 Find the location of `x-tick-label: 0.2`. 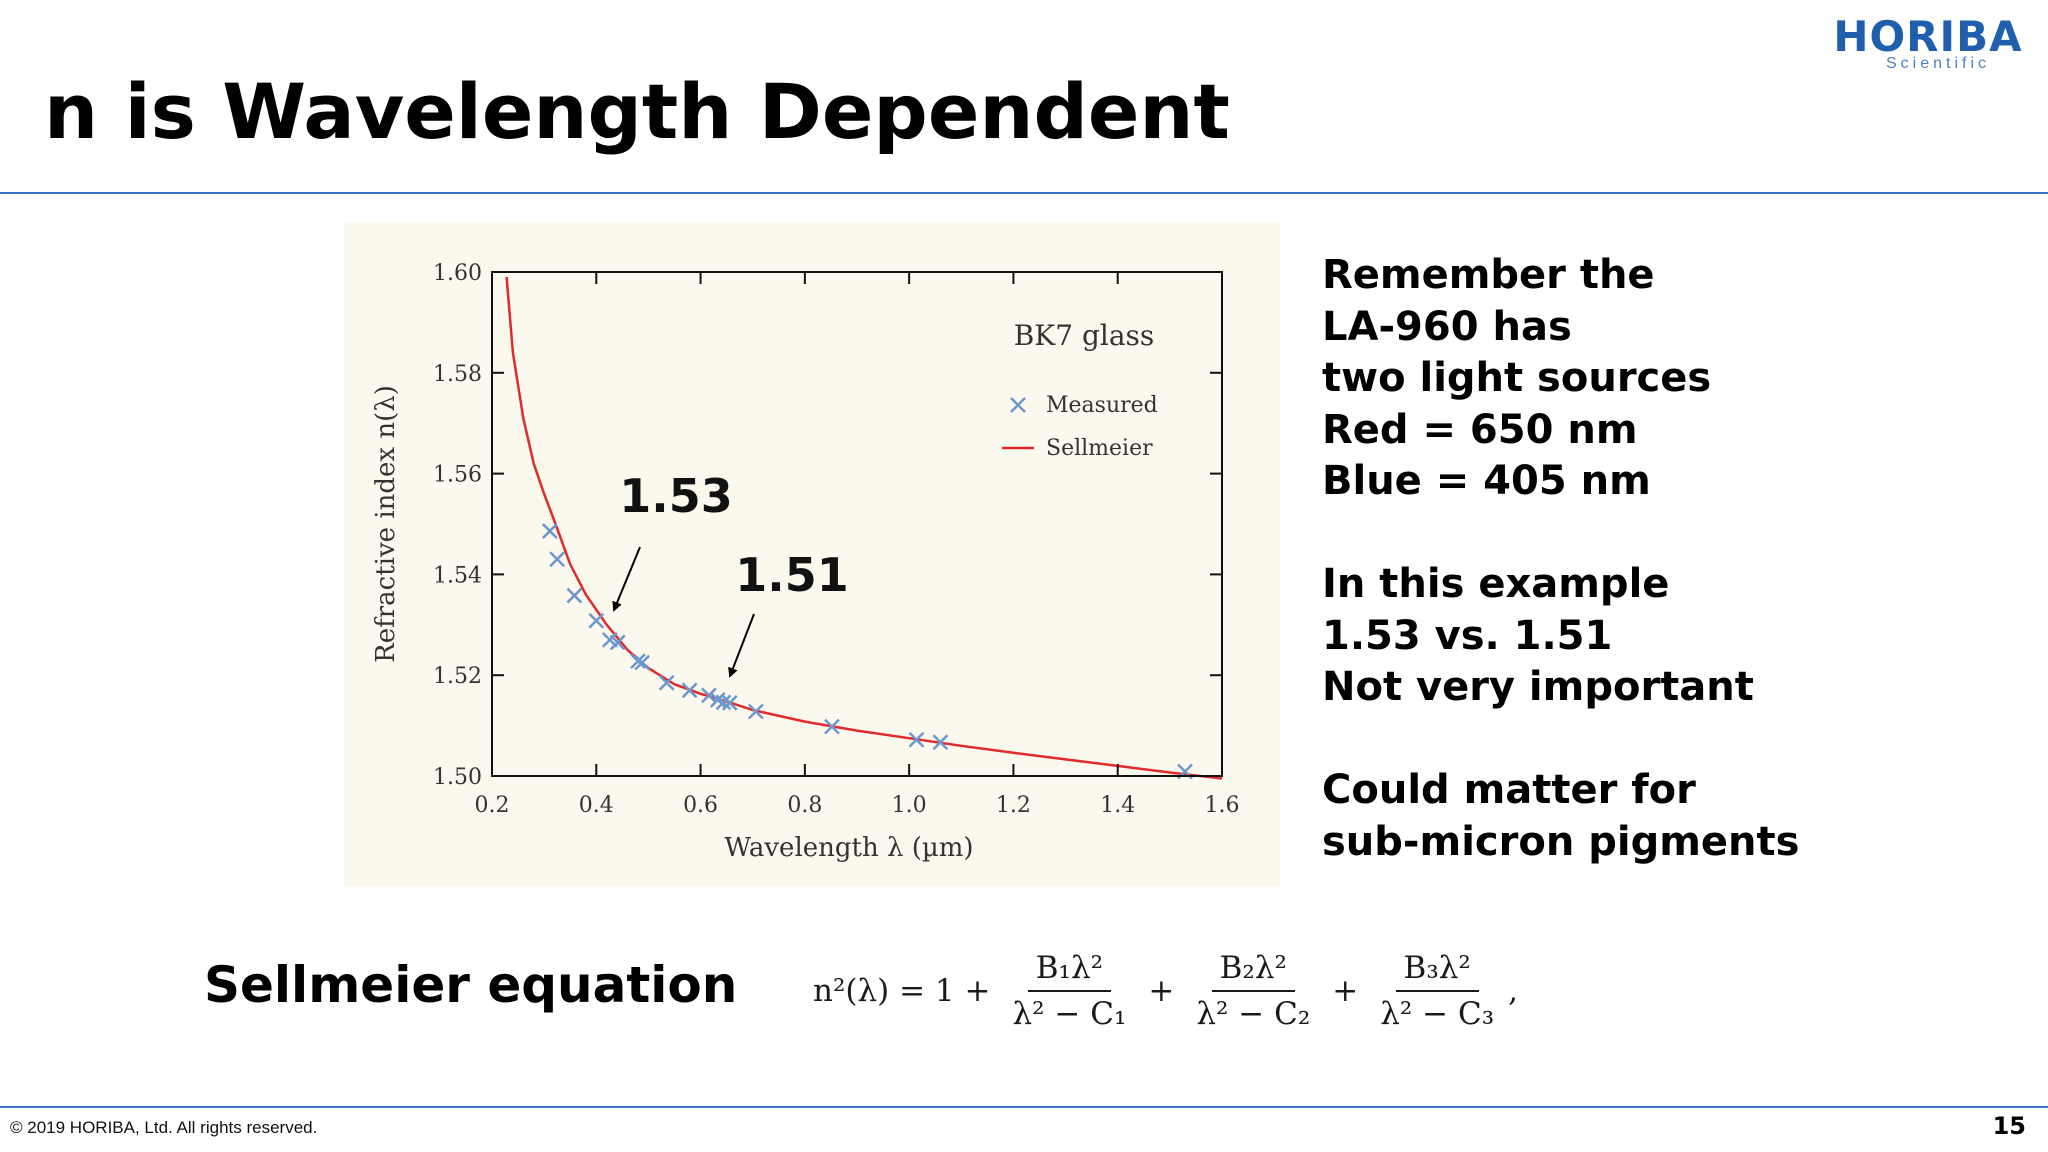

x-tick-label: 0.2 is located at coordinates (492, 805).